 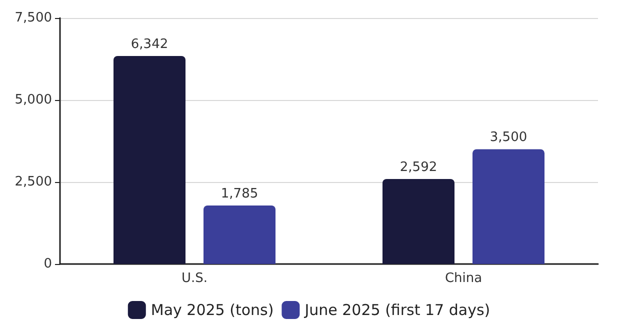 What do you see at coordinates (239, 194) in the screenshot?
I see `data-label: 1,785` at bounding box center [239, 194].